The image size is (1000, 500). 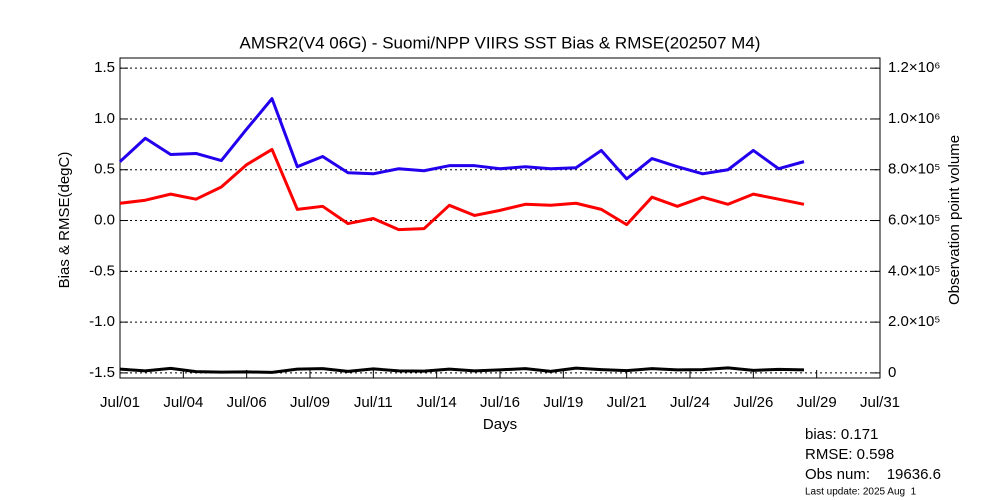 What do you see at coordinates (104, 169) in the screenshot?
I see `y-tick-label: 0.5` at bounding box center [104, 169].